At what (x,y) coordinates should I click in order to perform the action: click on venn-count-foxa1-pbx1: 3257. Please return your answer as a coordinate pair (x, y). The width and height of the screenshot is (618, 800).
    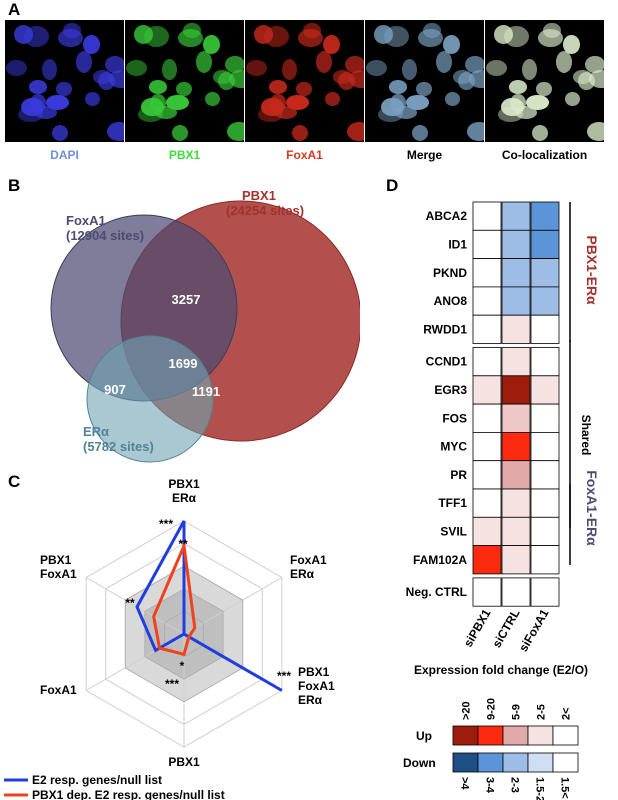
    Looking at the image, I should click on (186, 299).